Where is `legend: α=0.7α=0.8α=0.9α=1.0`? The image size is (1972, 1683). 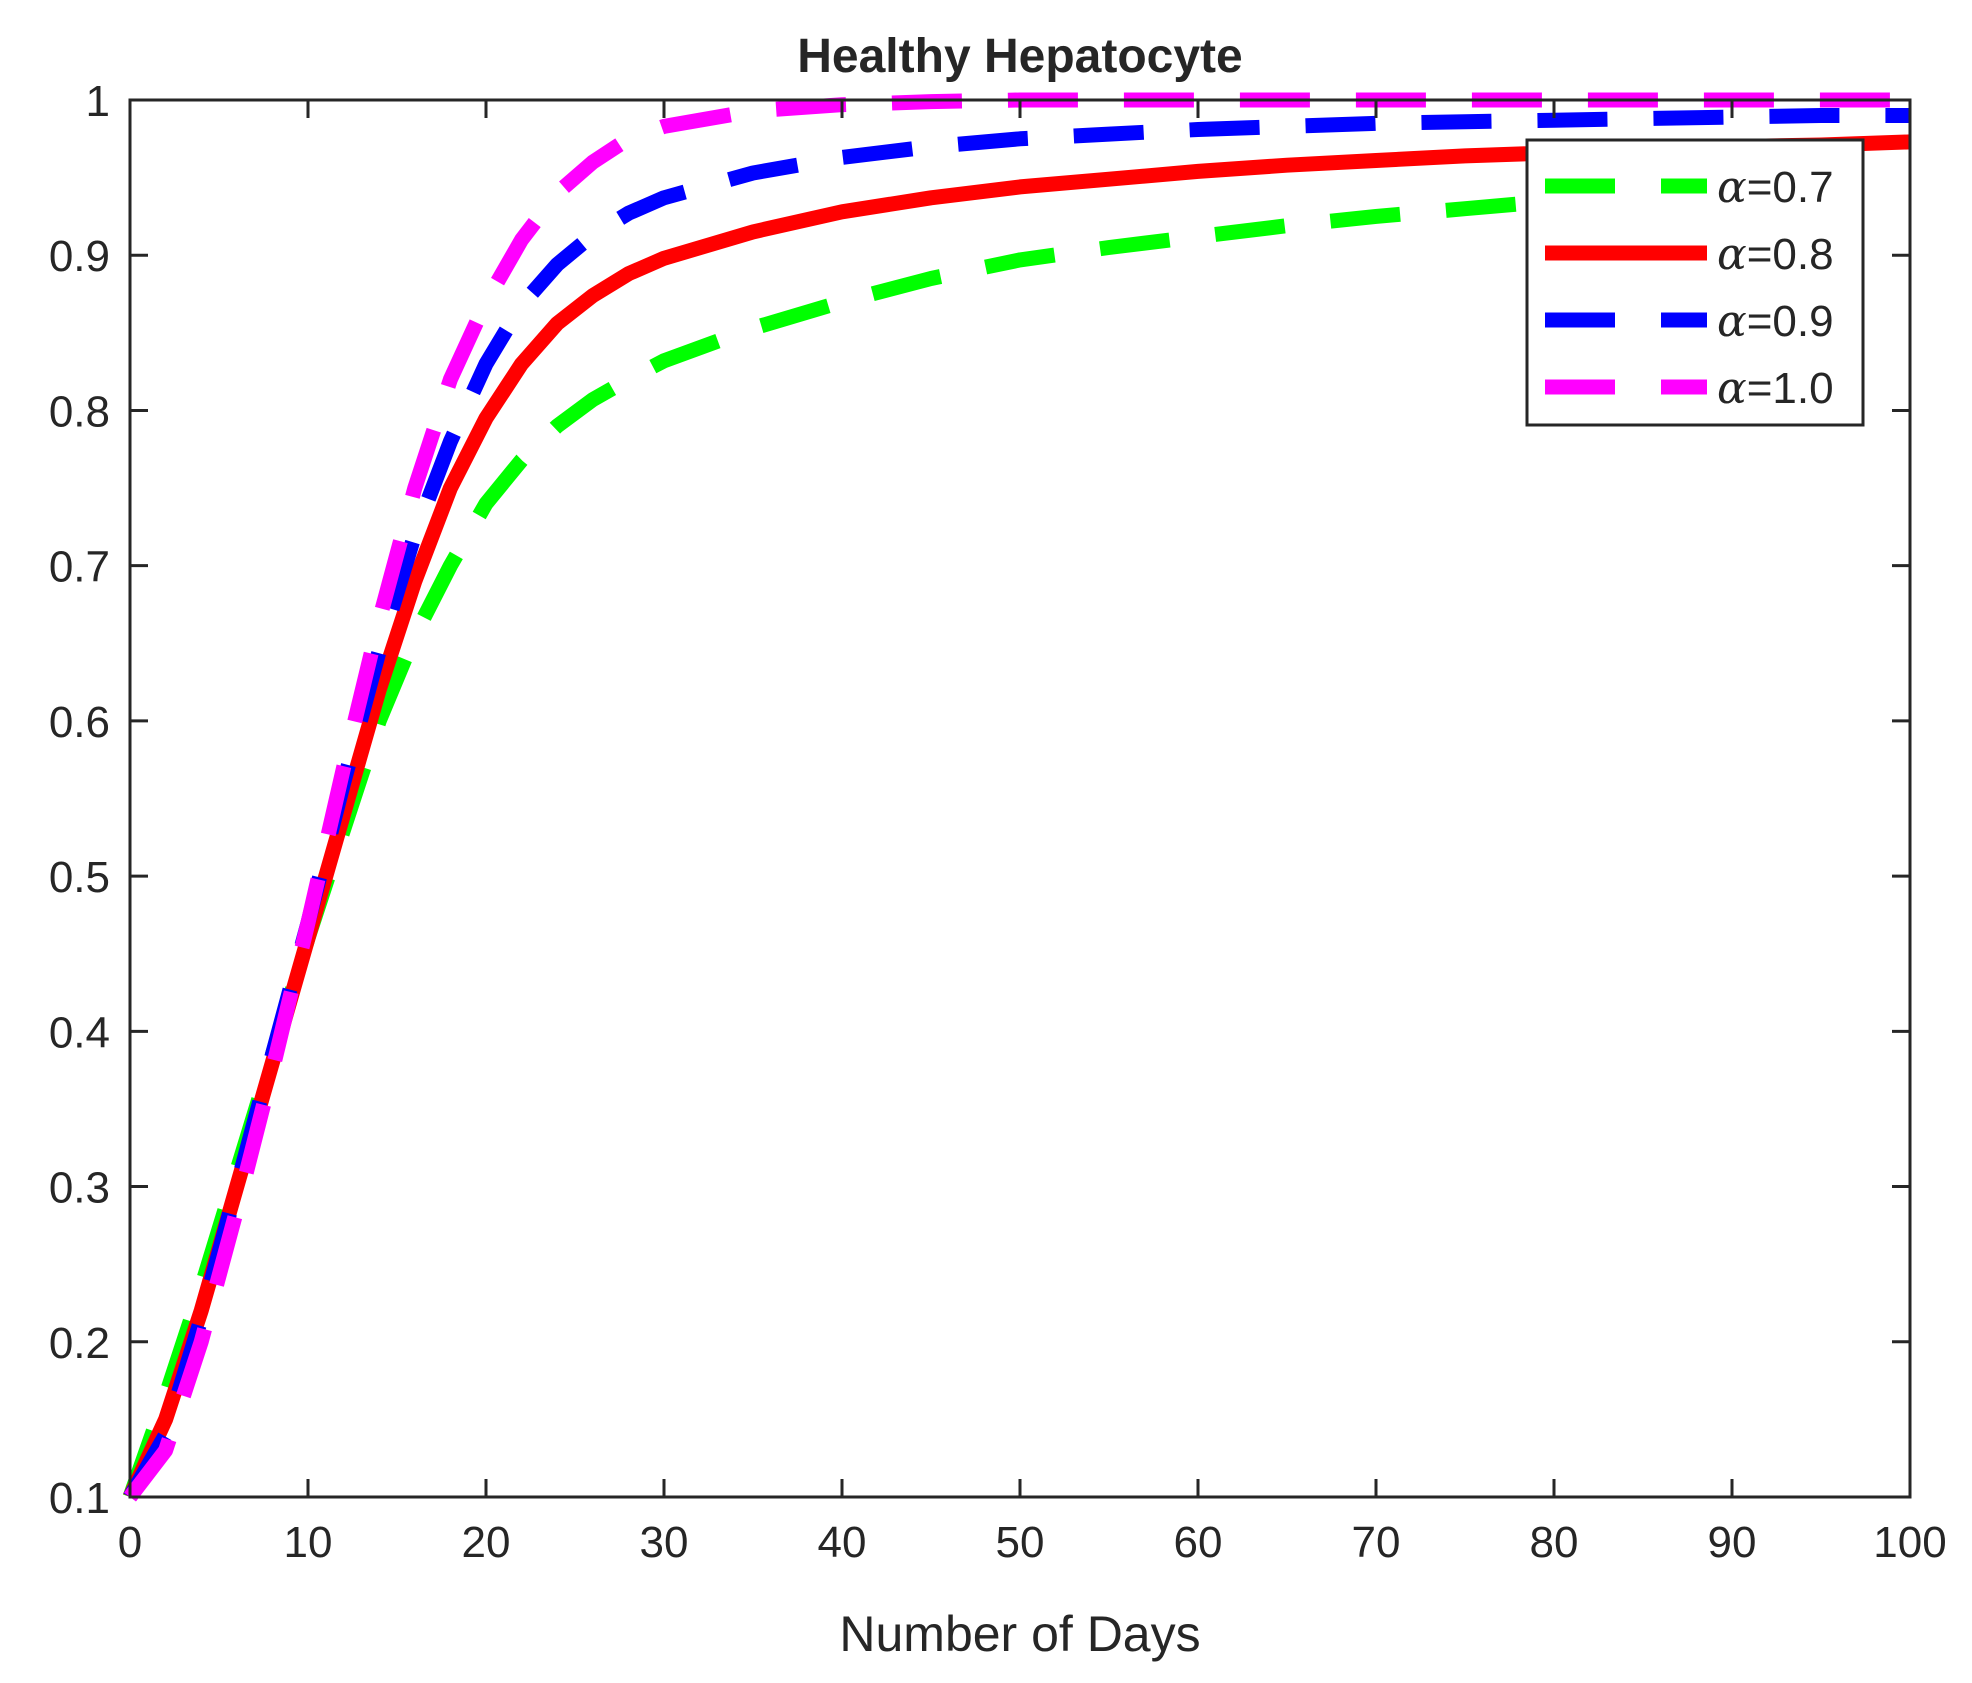
legend: α=0.7α=0.8α=0.9α=1.0 is located at coordinates (1695, 282).